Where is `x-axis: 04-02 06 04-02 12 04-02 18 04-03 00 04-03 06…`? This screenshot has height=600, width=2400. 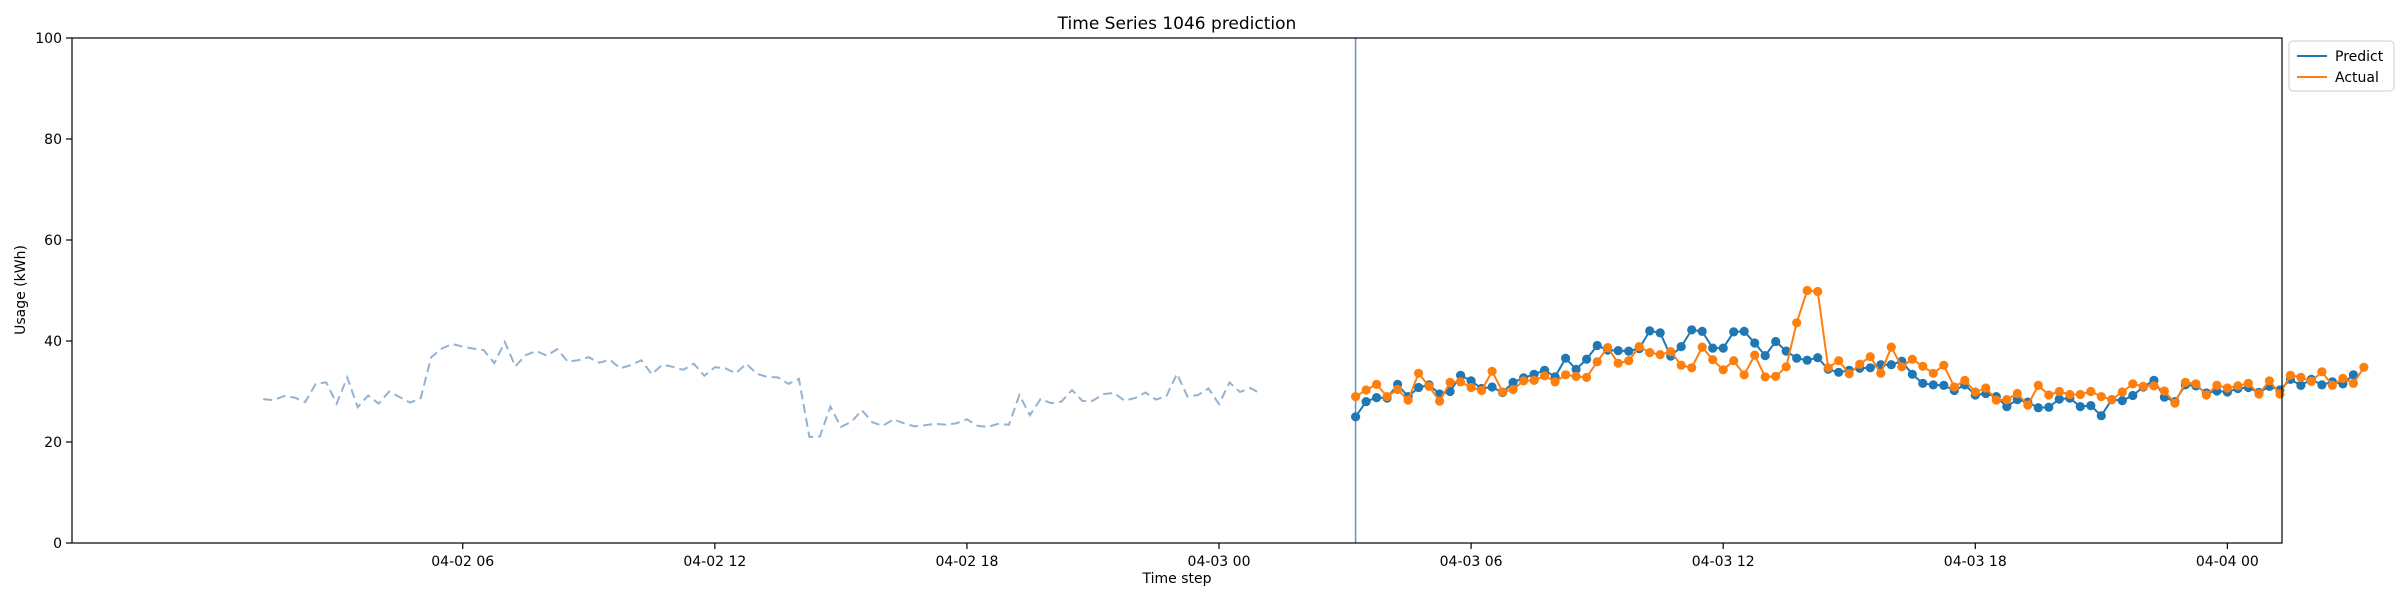 x-axis: 04-02 06 04-02 12 04-02 18 04-03 00 04-03 06… is located at coordinates (1345, 556).